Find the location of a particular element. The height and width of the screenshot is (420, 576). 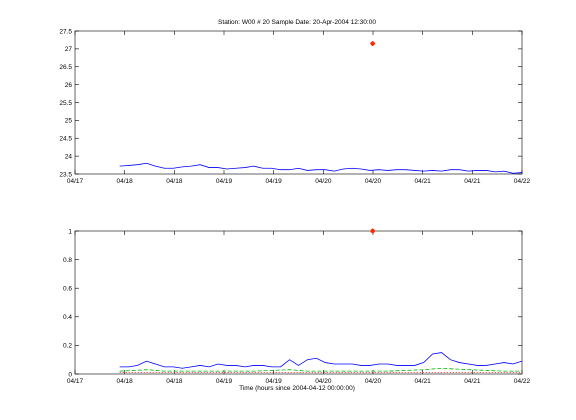

y-tick-label: 0.6 is located at coordinates (67, 289).